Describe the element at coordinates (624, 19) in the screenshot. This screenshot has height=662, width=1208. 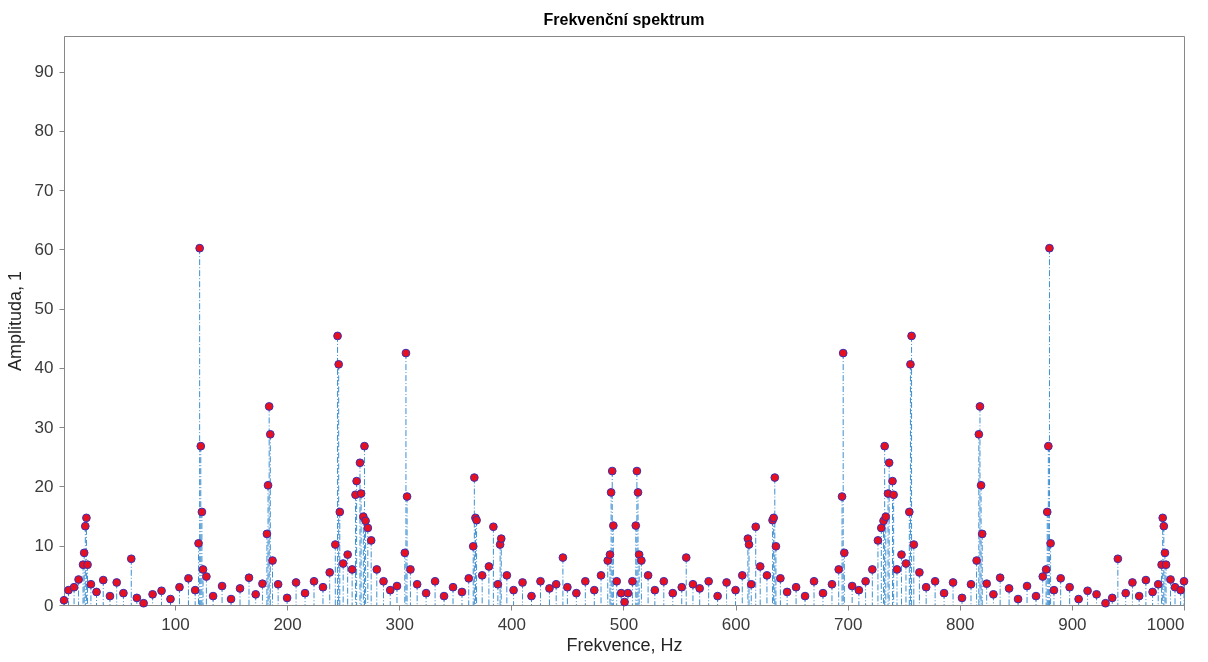
I see `chart-title: Frekvenční spektrum` at that location.